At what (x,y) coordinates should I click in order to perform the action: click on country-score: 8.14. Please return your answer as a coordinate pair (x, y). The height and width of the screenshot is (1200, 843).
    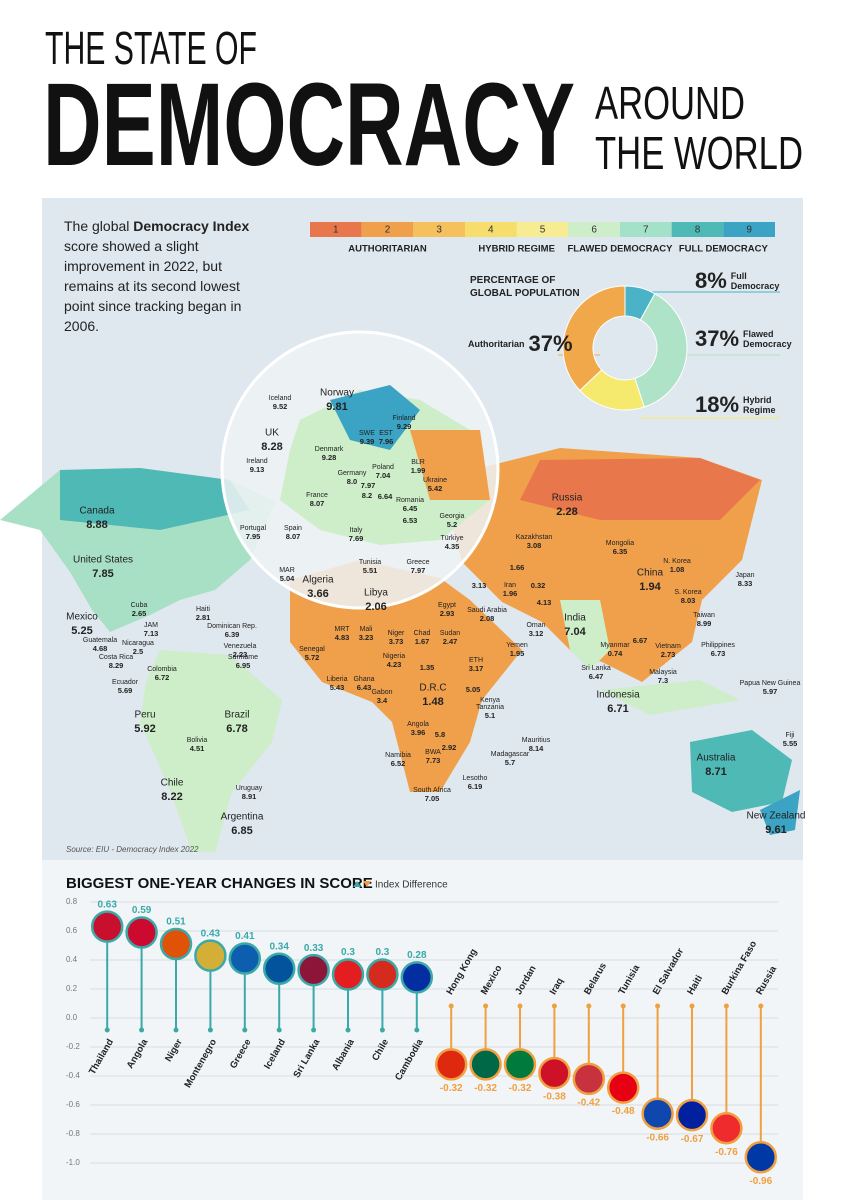
    Looking at the image, I should click on (536, 748).